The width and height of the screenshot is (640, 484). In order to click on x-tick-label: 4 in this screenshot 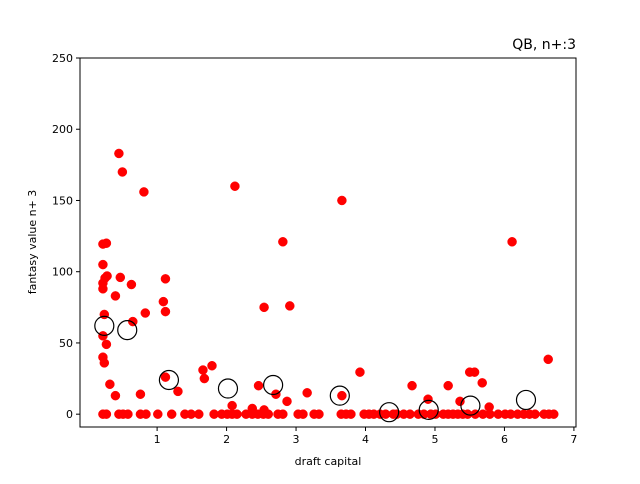, I will do `click(365, 439)`.